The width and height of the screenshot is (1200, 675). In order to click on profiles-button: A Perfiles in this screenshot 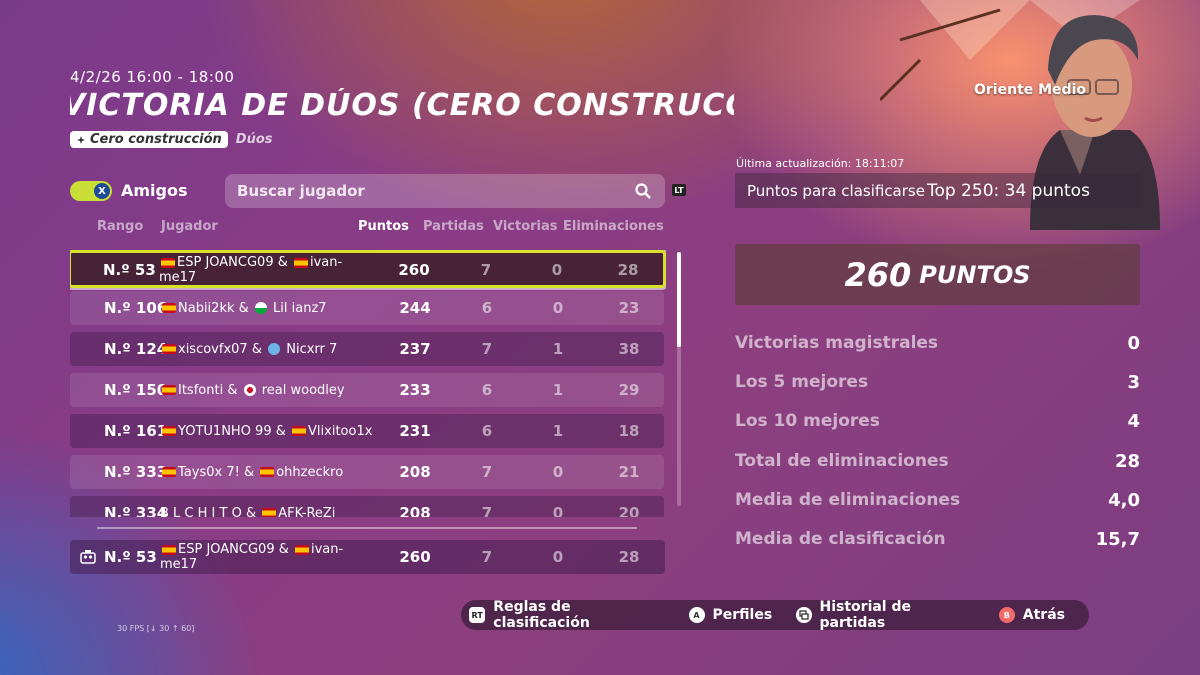, I will do `click(730, 615)`.